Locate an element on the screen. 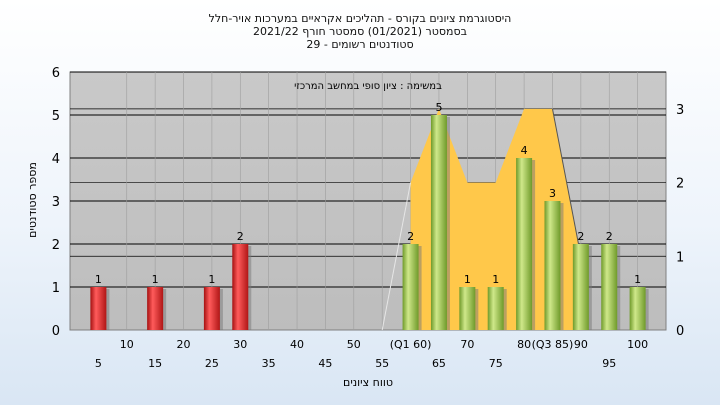 This screenshot has height=405, width=720. bar-label-15: 1 is located at coordinates (155, 279).